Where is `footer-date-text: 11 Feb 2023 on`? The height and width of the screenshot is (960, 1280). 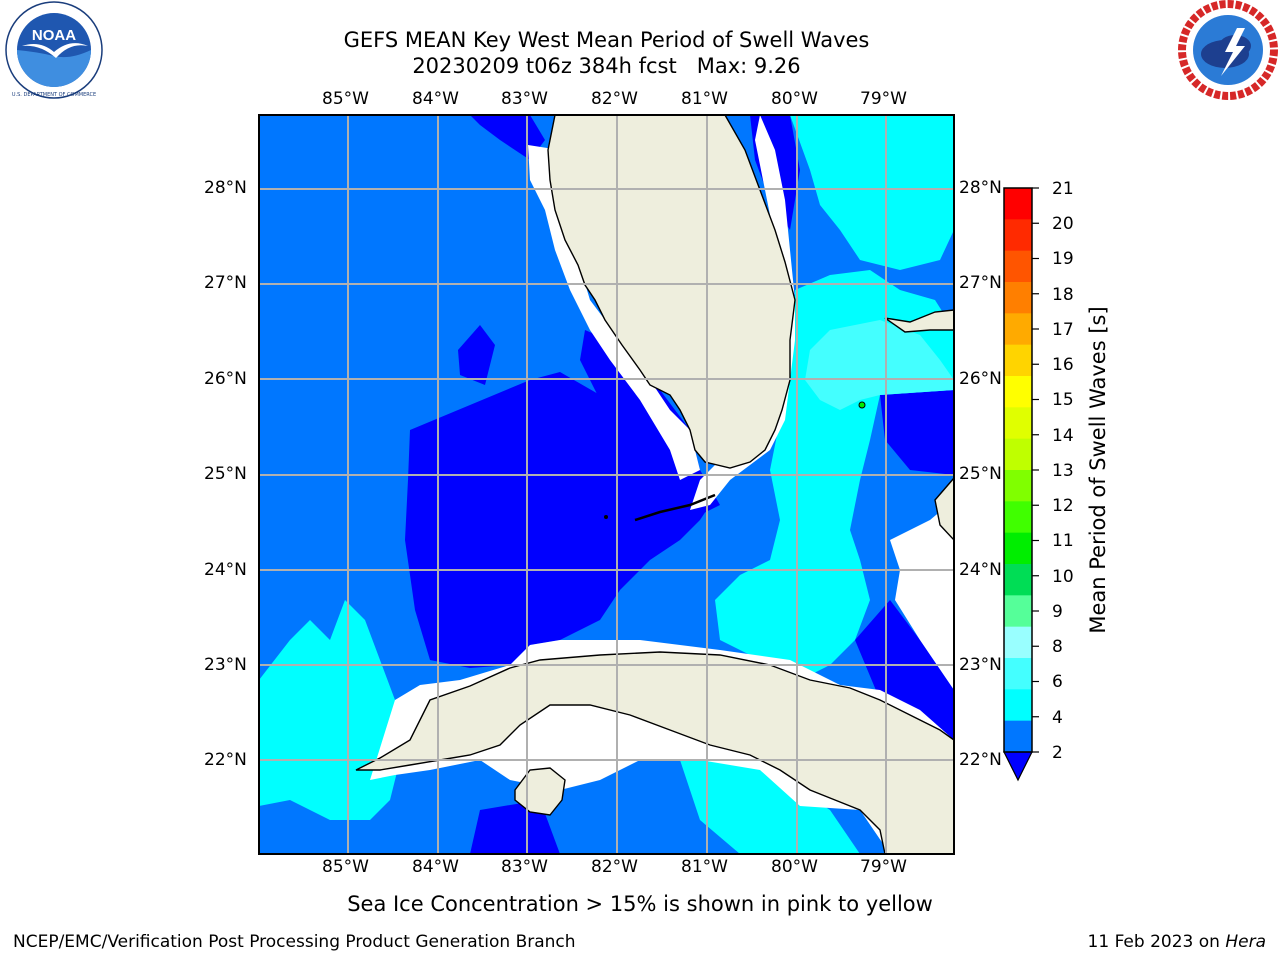 footer-date-text: 11 Feb 2023 on is located at coordinates (1156, 942).